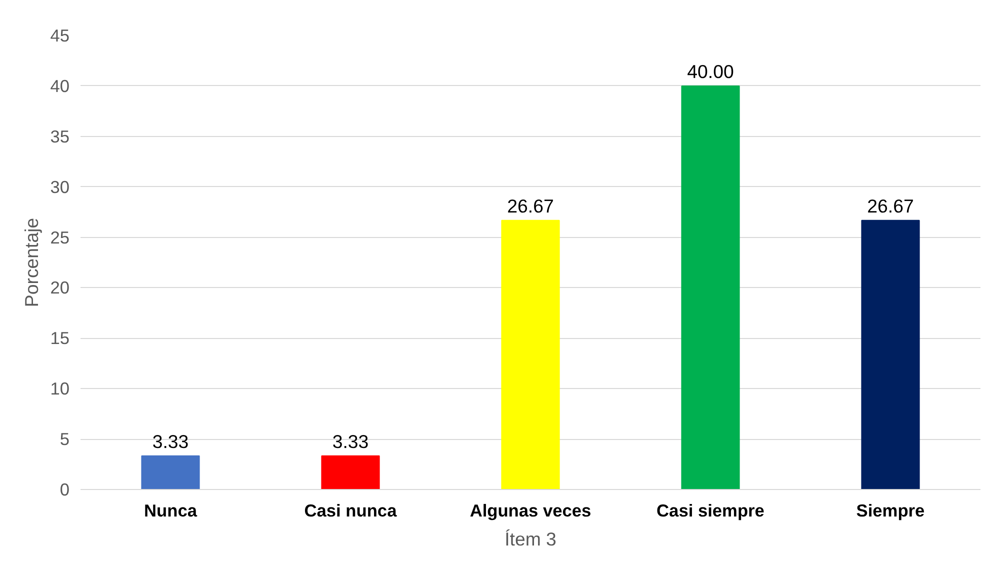  I want to click on x-tick-label: Casi siempre, so click(710, 510).